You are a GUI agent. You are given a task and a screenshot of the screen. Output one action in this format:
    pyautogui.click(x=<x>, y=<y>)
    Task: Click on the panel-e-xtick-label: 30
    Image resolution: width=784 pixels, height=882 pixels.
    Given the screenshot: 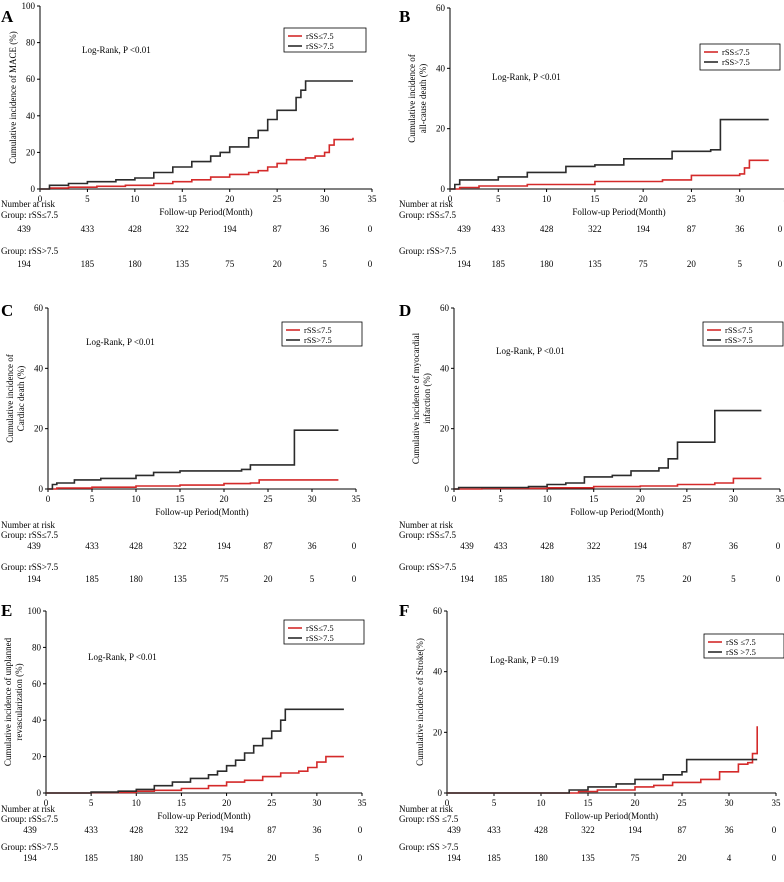 What is the action you would take?
    pyautogui.click(x=317, y=803)
    